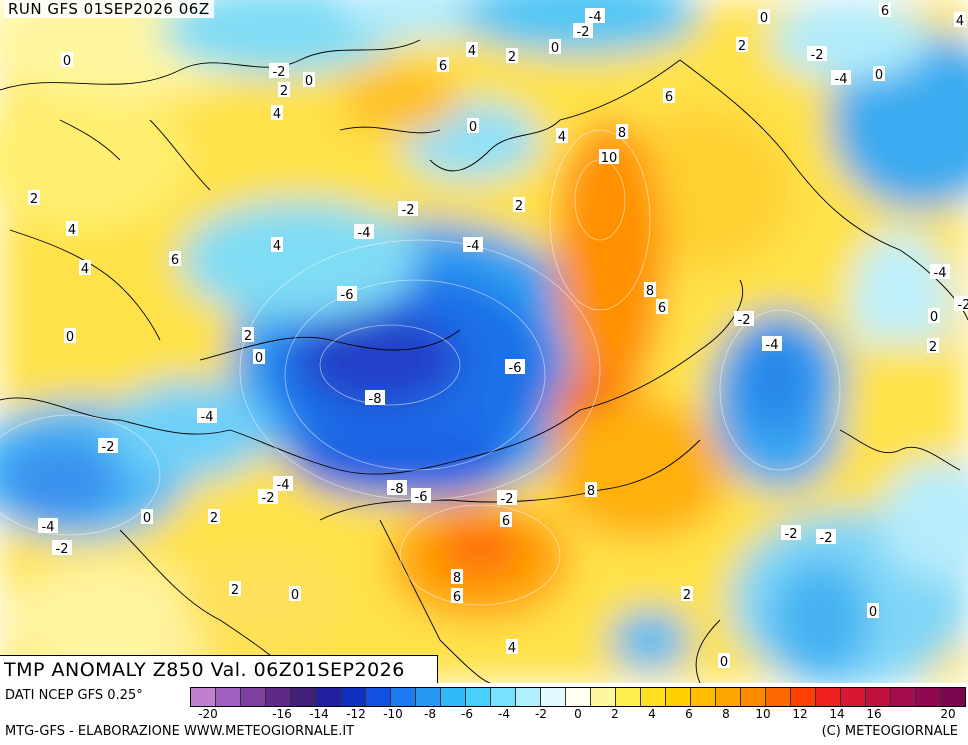 This screenshot has width=968, height=745. I want to click on colorbar-tick-label: -14, so click(319, 714).